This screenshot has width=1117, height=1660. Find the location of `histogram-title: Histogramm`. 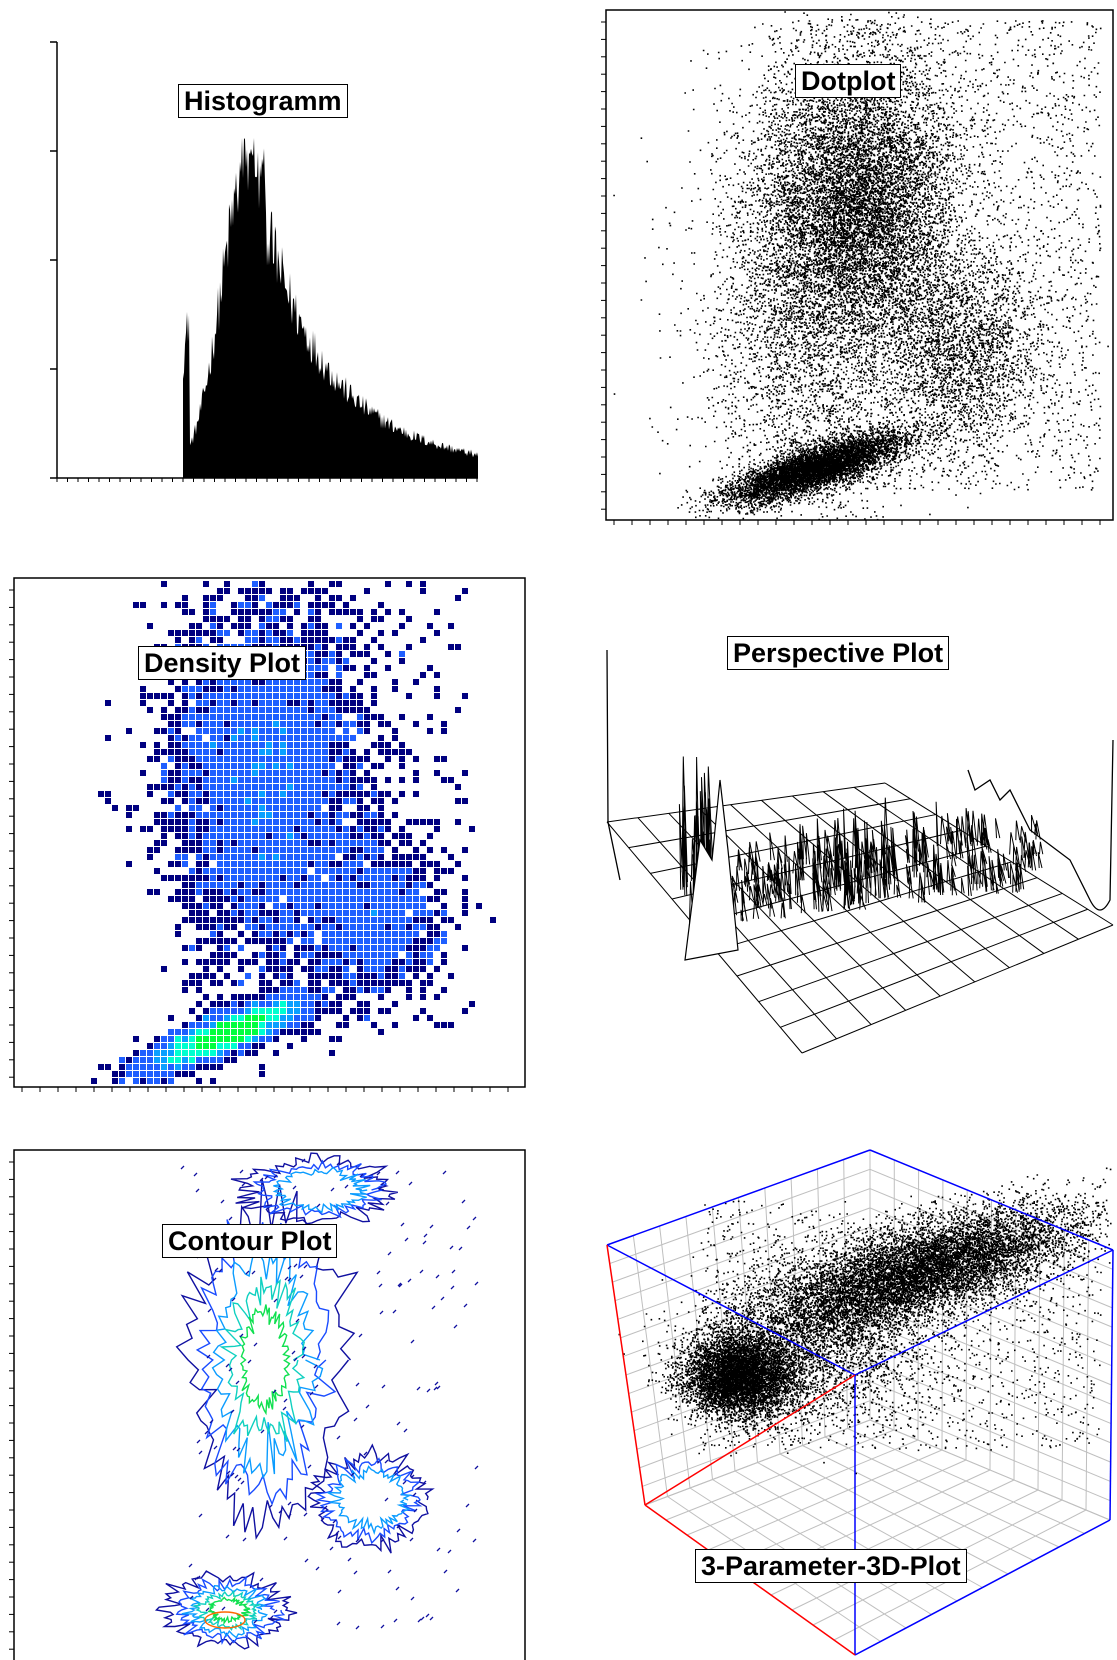

histogram-title: Histogramm is located at coordinates (263, 101).